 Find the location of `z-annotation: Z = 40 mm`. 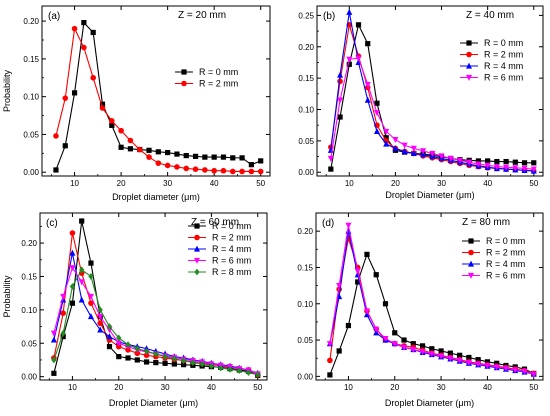

z-annotation: Z = 40 mm is located at coordinates (490, 15).